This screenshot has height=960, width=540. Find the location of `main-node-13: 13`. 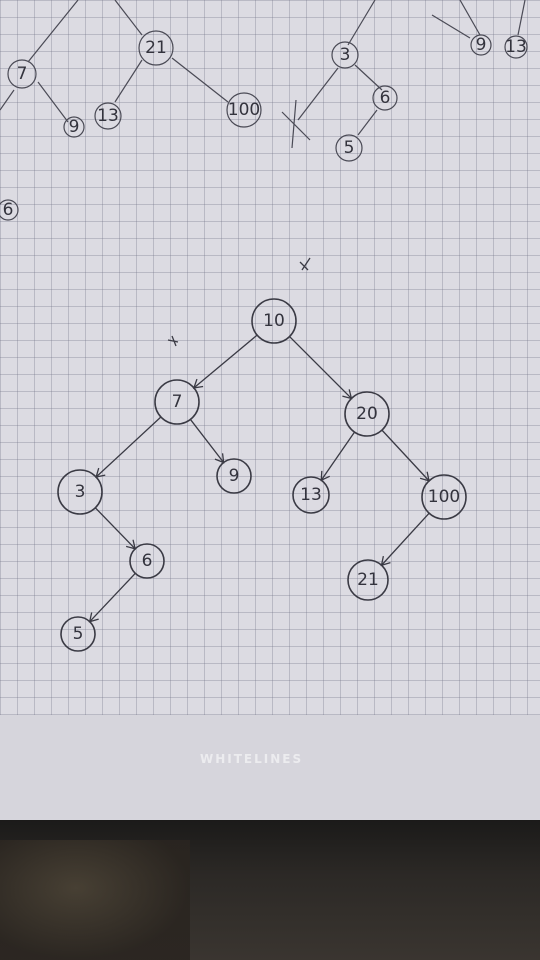

main-node-13: 13 is located at coordinates (311, 495).